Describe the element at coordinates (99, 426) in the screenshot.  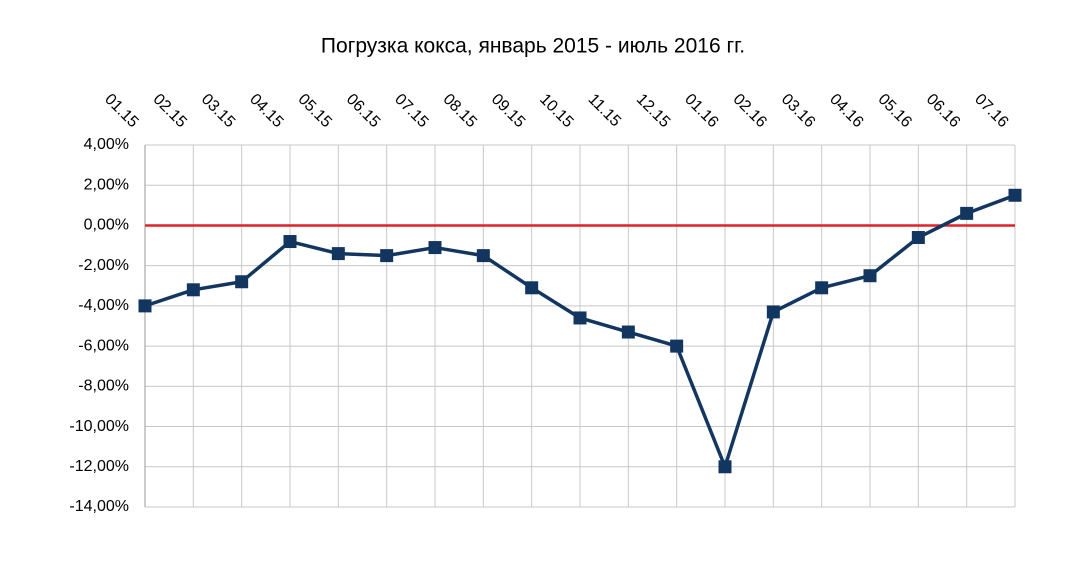
I see `y-tick-label: -10,00%` at that location.